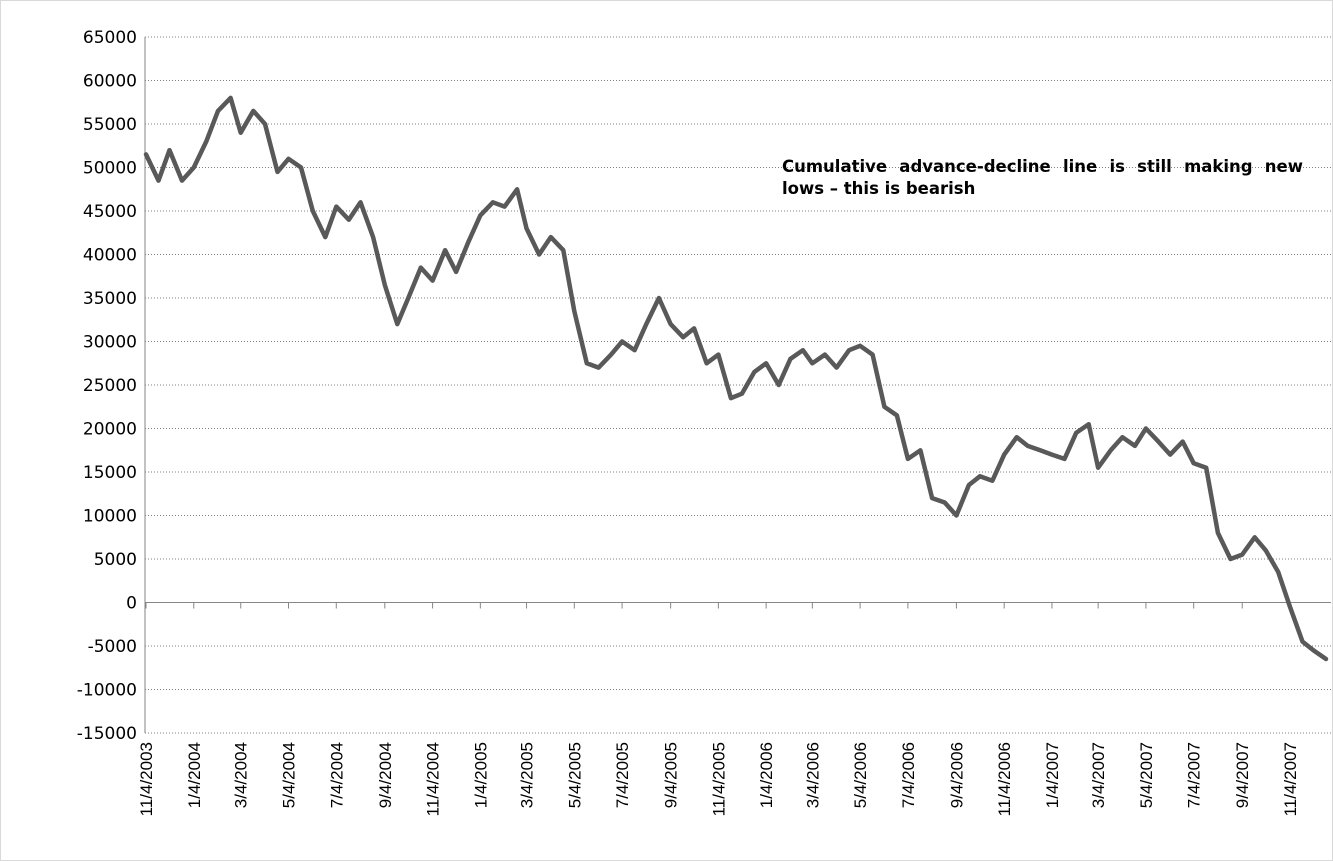 Image resolution: width=1333 pixels, height=861 pixels. Describe the element at coordinates (574, 775) in the screenshot. I see `x-tick-label: 5/4/2005` at that location.